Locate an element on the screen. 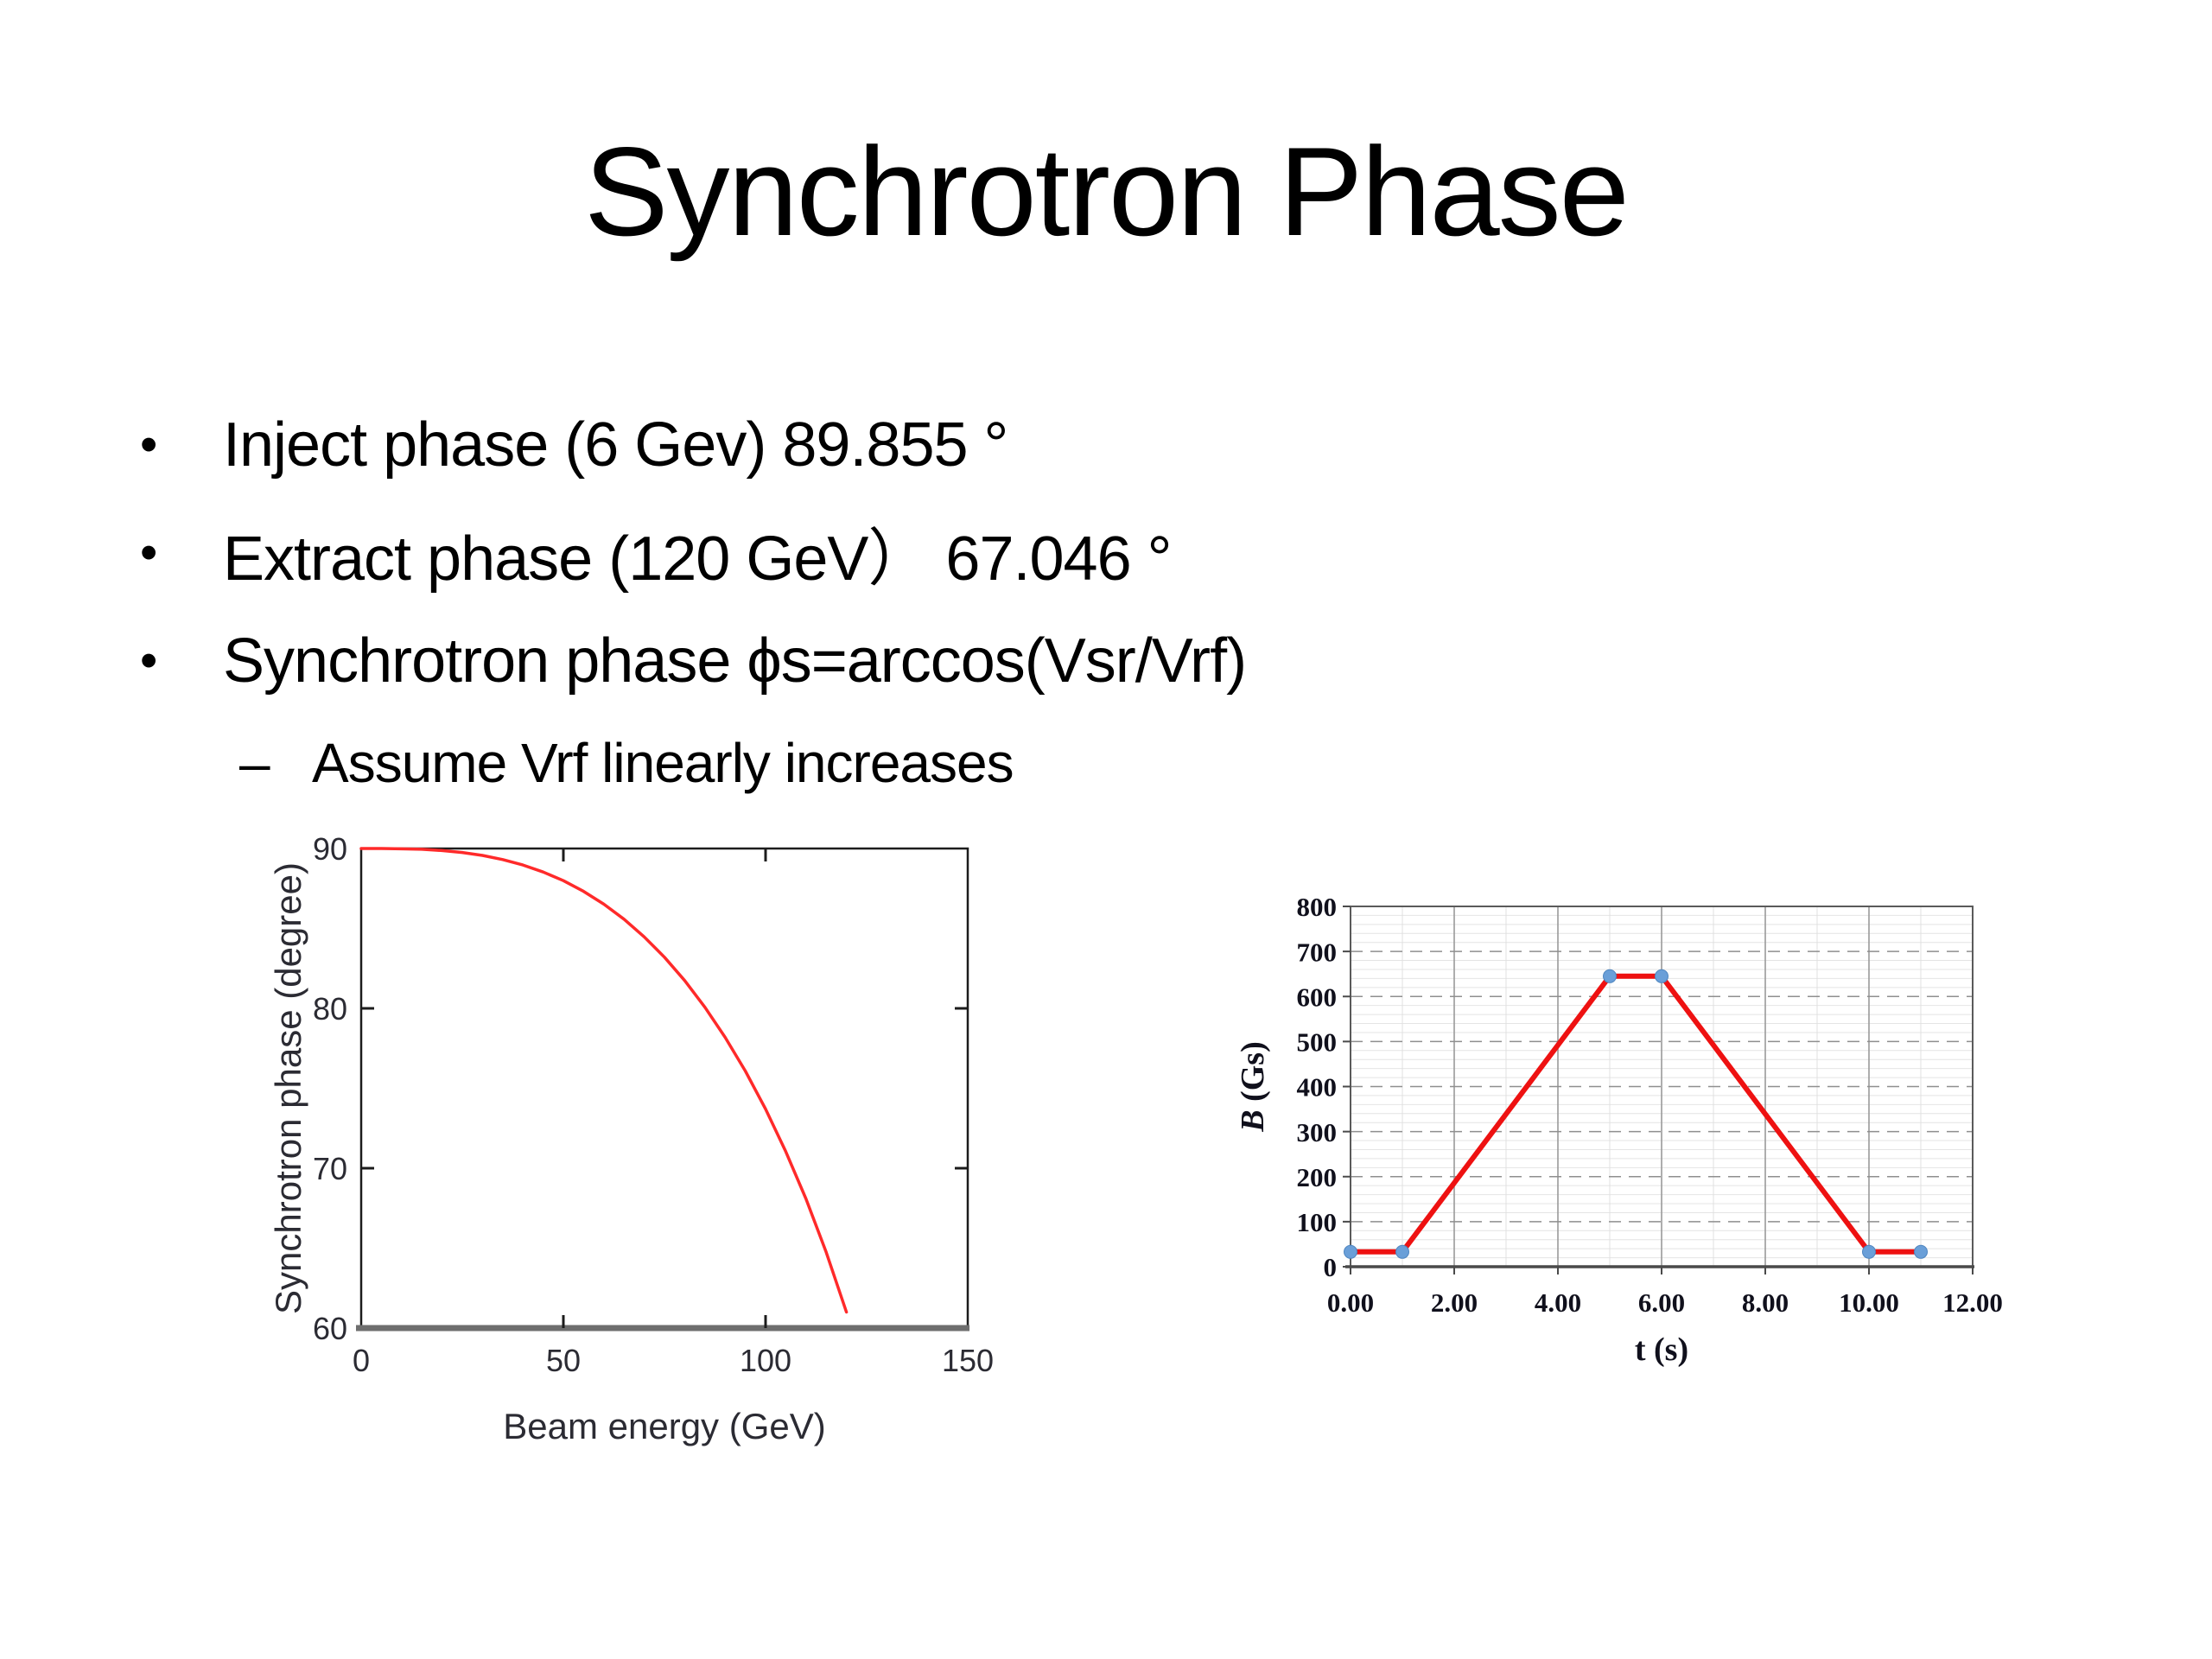  svg-text: 60 is located at coordinates (330, 1328).